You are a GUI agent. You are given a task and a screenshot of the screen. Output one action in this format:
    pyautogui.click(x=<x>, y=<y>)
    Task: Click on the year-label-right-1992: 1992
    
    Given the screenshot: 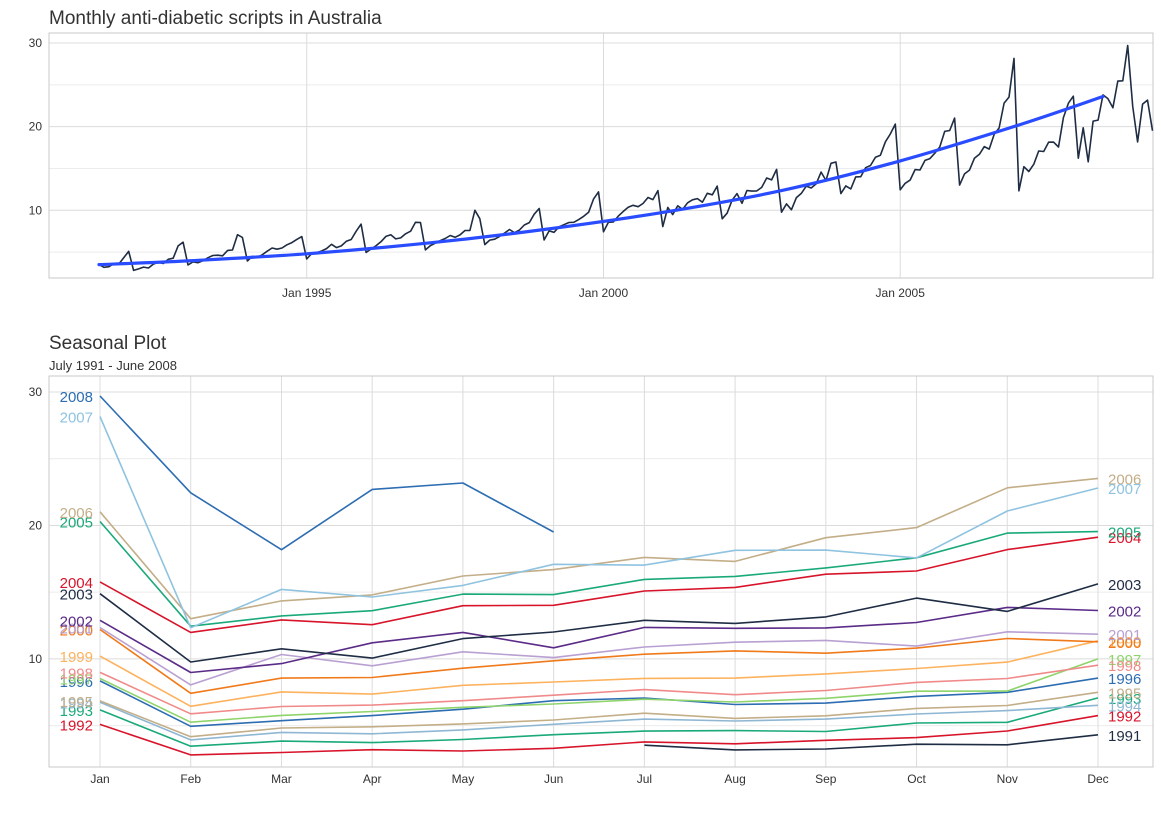 What is the action you would take?
    pyautogui.click(x=1124, y=717)
    